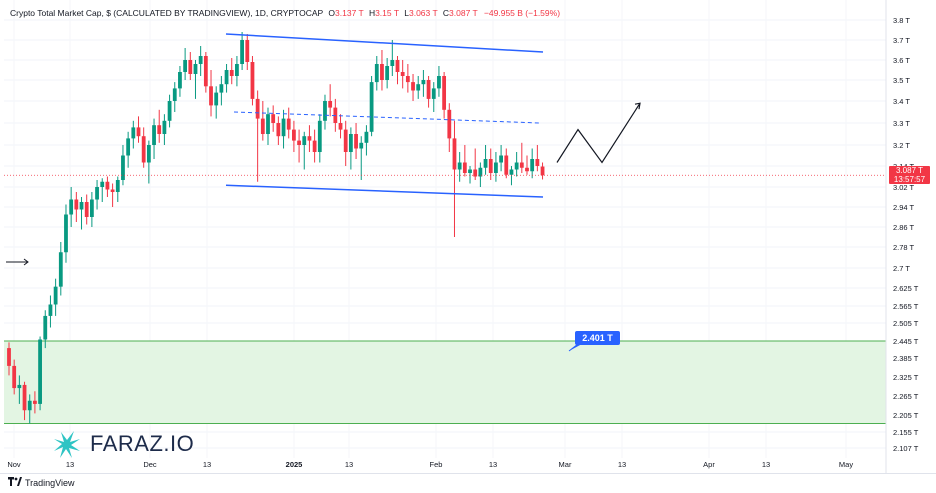 Image resolution: width=936 pixels, height=493 pixels. I want to click on price-tick-label: 3.8 T, so click(901, 20).